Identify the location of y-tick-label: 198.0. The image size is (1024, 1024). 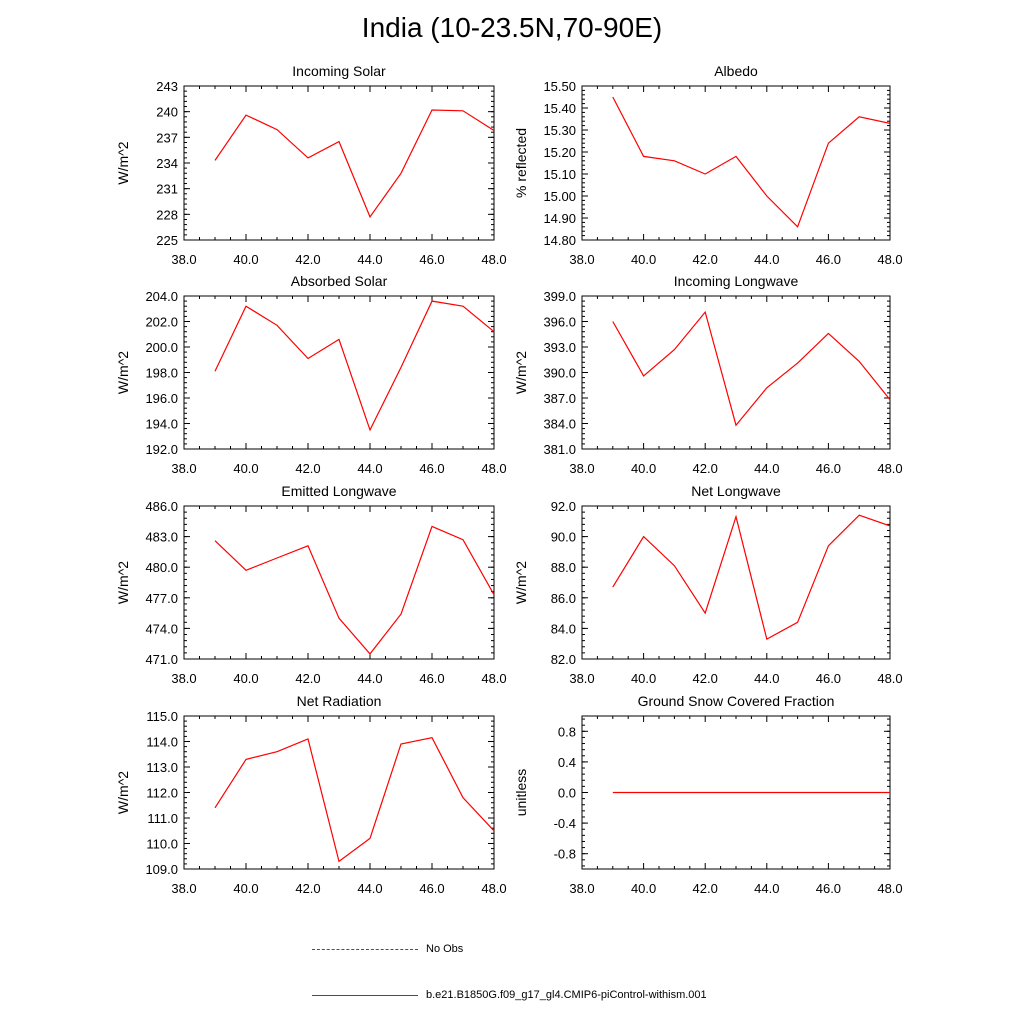
(161, 373).